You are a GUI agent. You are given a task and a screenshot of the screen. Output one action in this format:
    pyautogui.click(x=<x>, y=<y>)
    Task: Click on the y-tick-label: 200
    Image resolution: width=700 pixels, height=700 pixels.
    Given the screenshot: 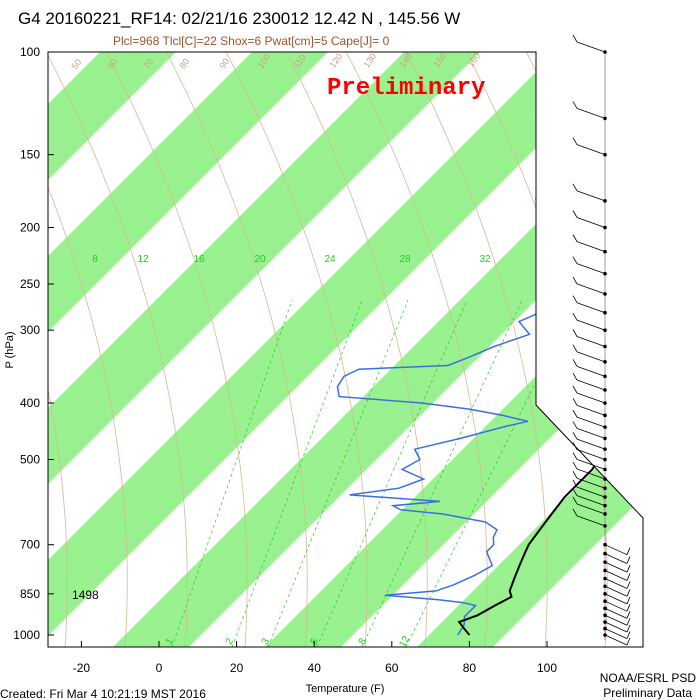 What is the action you would take?
    pyautogui.click(x=30, y=228)
    